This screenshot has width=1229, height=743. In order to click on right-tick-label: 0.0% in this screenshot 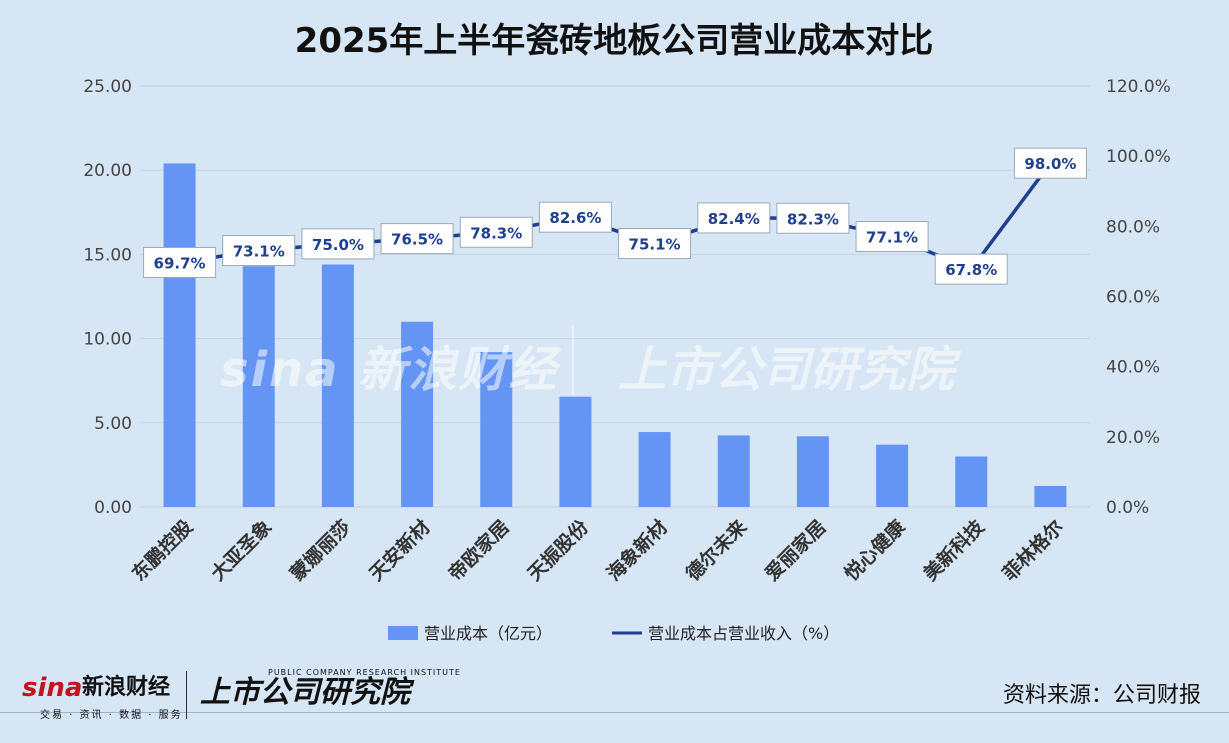, I will do `click(1127, 508)`.